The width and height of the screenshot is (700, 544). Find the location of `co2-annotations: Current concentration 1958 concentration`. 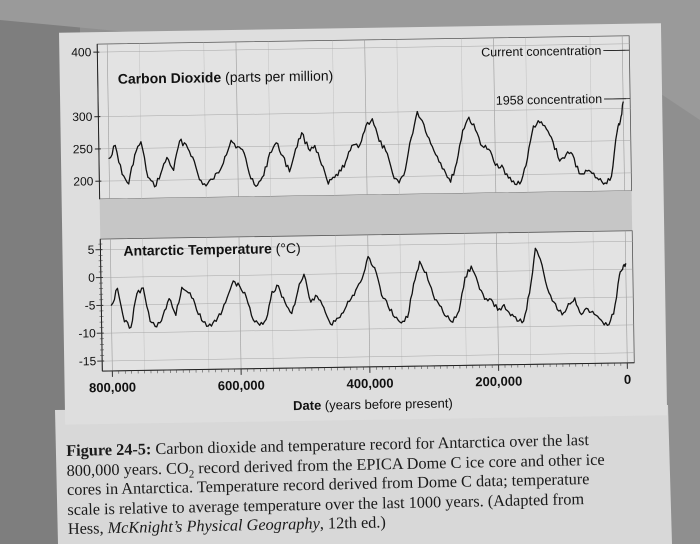

co2-annotations: Current concentration 1958 concentration is located at coordinates (556, 76).